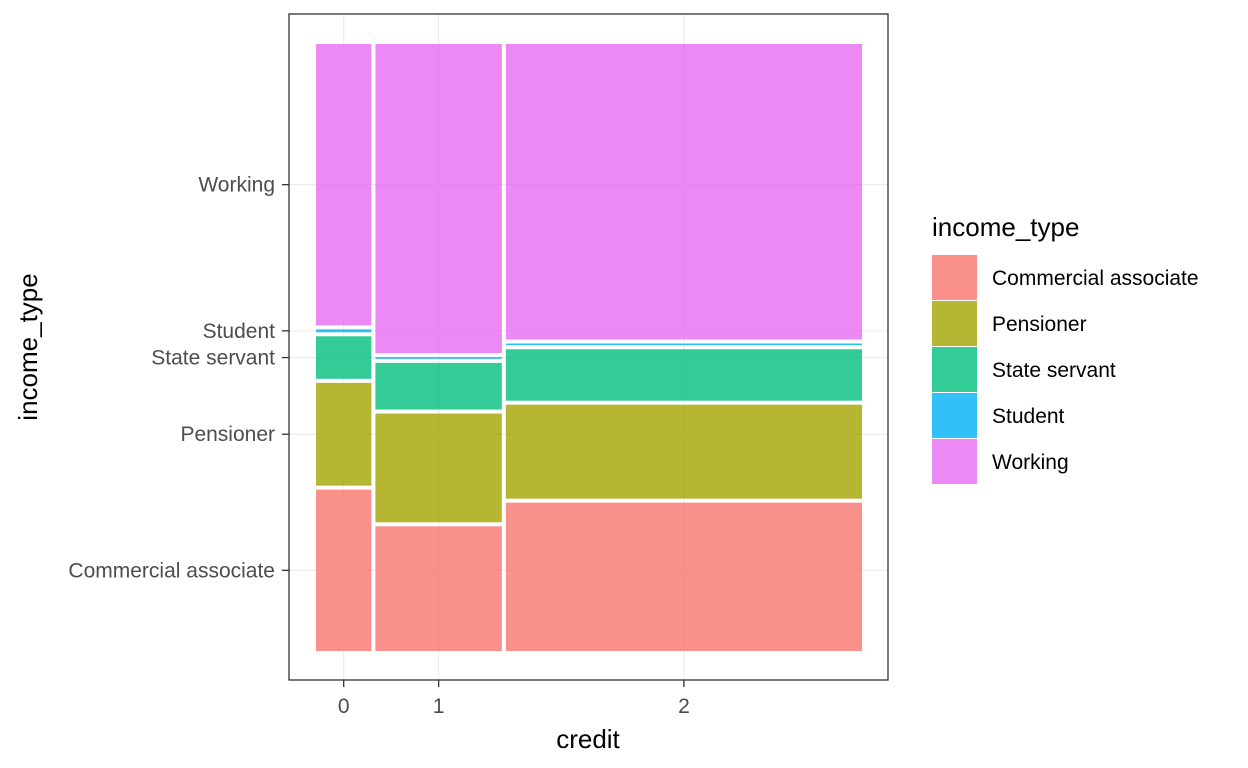 This screenshot has width=1248, height=768. Describe the element at coordinates (1054, 370) in the screenshot. I see `legend-label-state-servant: State servant` at that location.